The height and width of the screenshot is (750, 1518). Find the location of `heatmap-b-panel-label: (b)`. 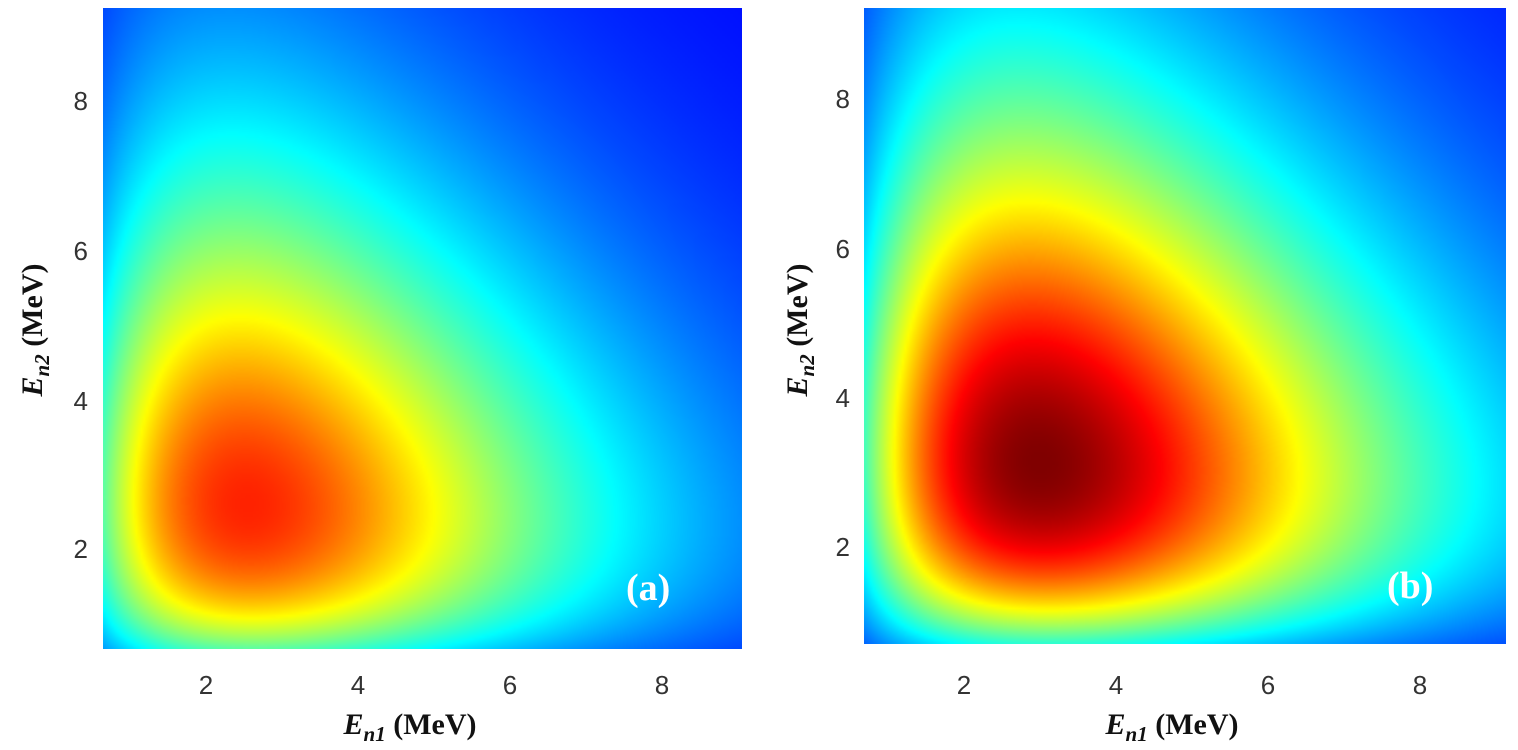

heatmap-b-panel-label: (b) is located at coordinates (1410, 586).